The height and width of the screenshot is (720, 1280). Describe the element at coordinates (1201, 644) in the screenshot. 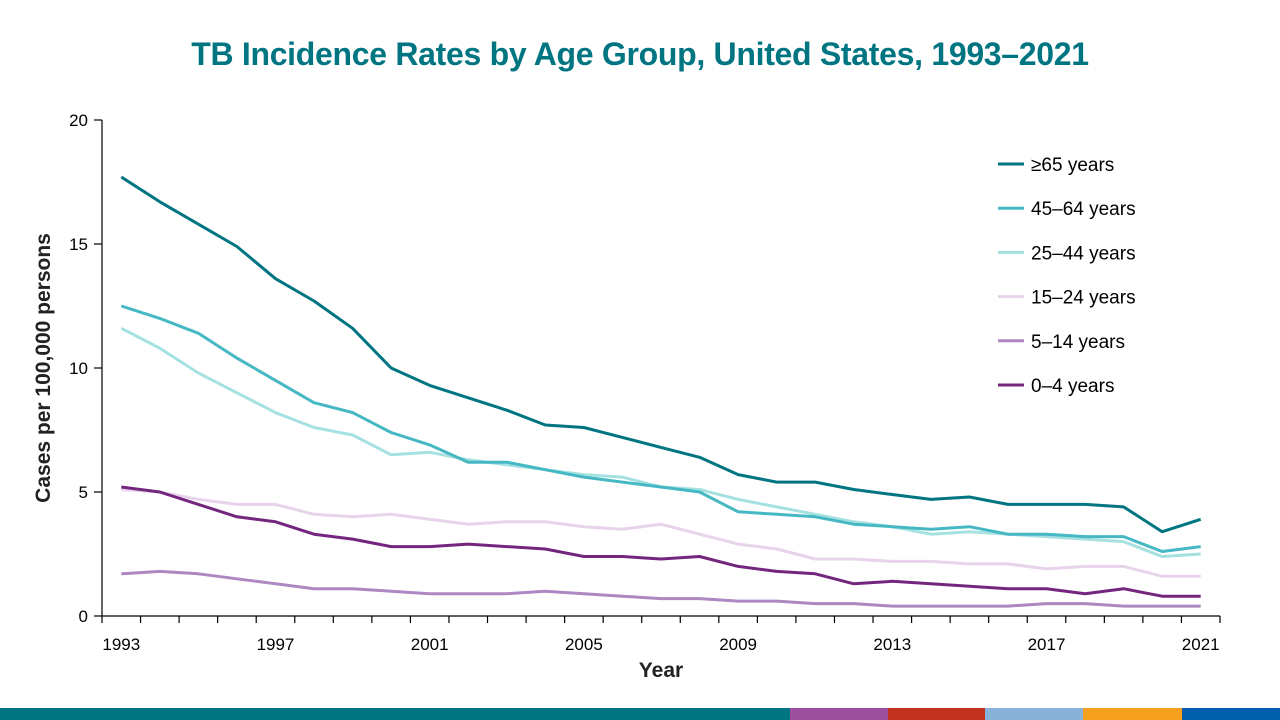

I see `x-tick-label: 2021` at that location.